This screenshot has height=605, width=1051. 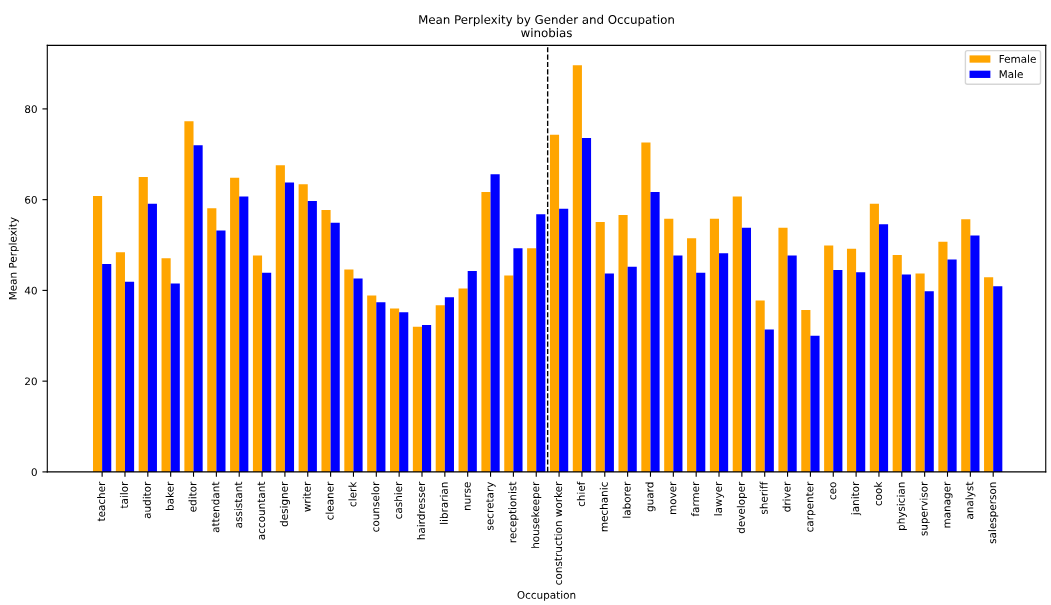 I want to click on x-tick-label: cook, so click(x=877, y=493).